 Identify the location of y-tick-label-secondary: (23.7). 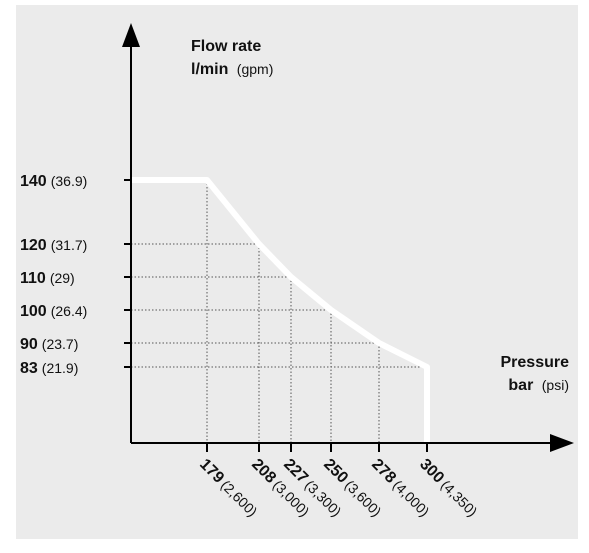
(60, 344).